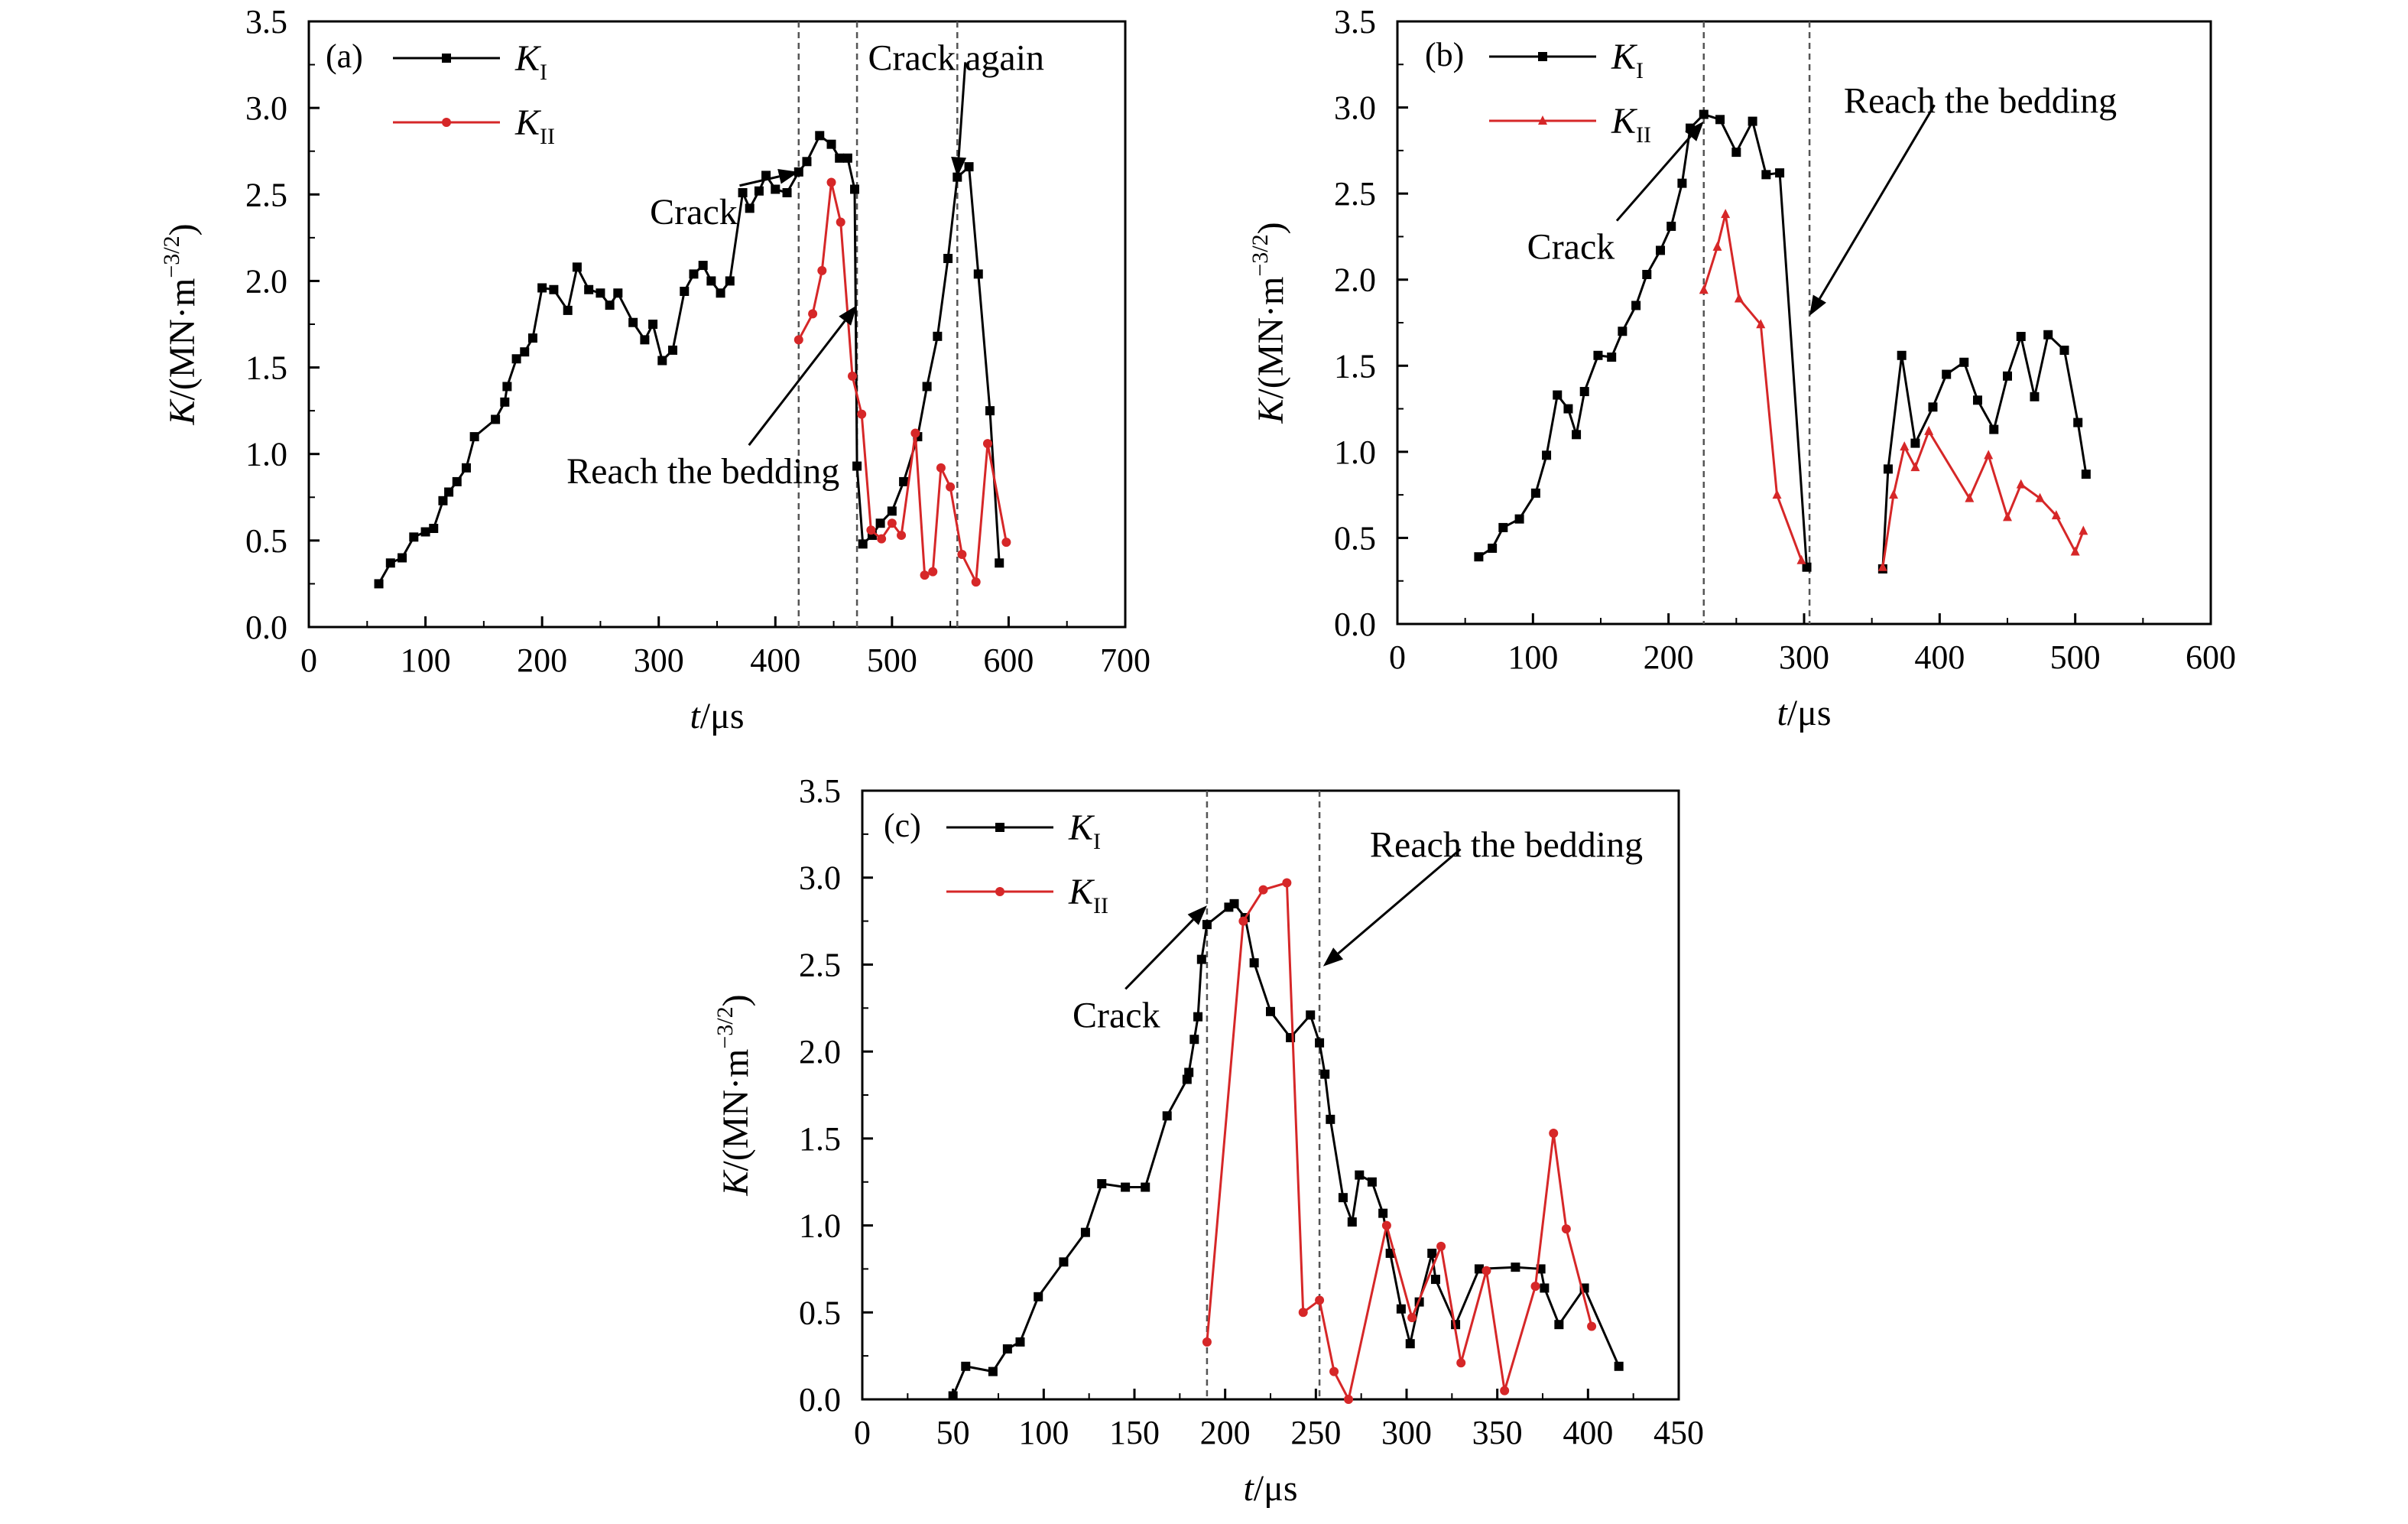 This screenshot has width=2408, height=1524. Describe the element at coordinates (1679, 1432) in the screenshot. I see `x-tick-label: 450` at that location.